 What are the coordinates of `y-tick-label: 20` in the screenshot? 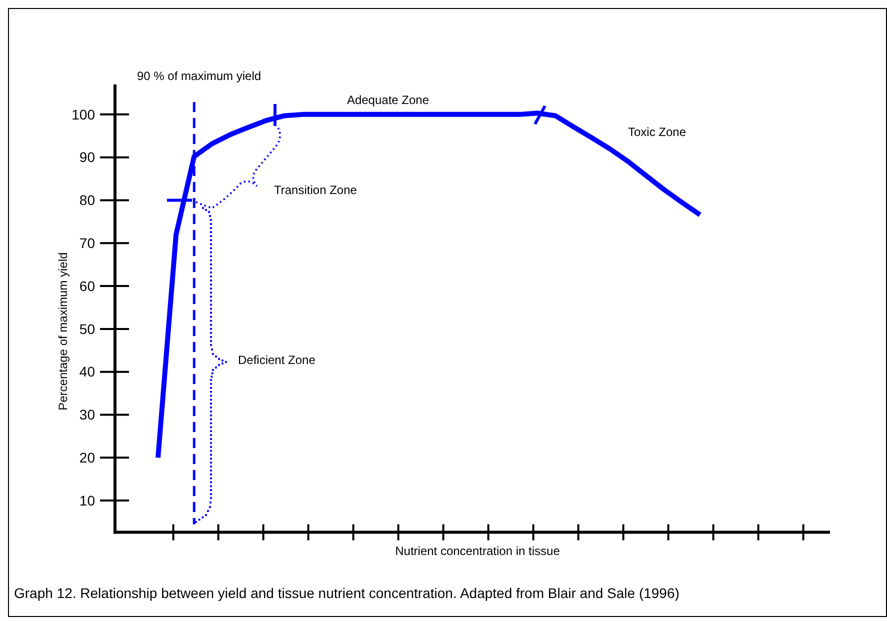 It's located at (87, 458).